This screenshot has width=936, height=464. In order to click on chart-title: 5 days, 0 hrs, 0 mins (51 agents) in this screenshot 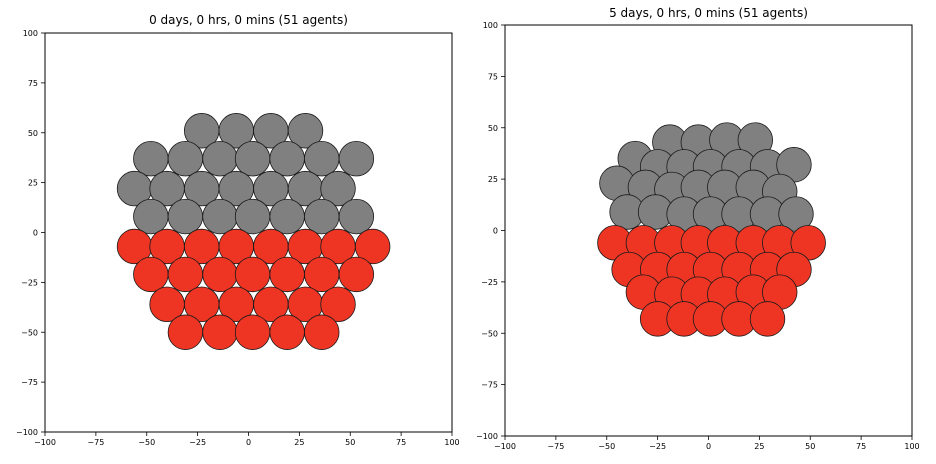, I will do `click(708, 13)`.